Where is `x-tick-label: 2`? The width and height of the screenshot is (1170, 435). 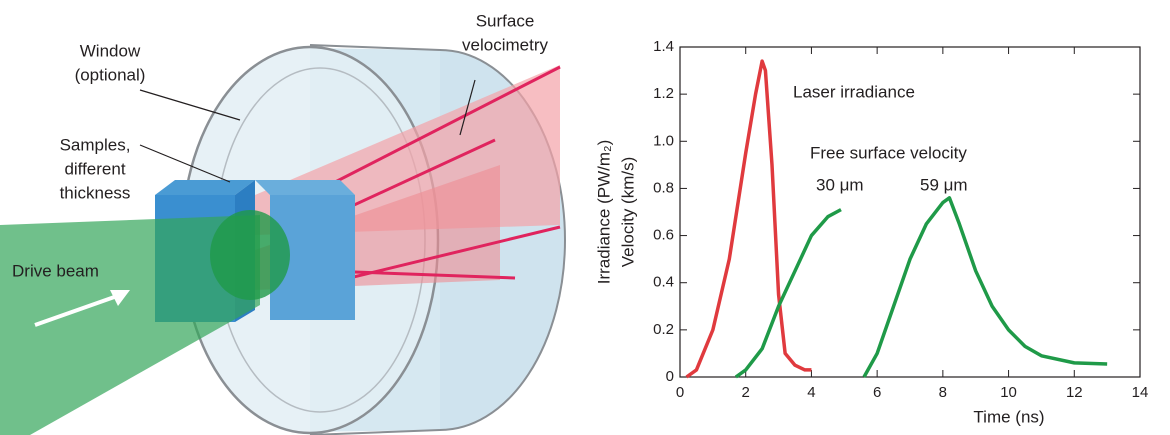
x-tick-label: 2 is located at coordinates (746, 392).